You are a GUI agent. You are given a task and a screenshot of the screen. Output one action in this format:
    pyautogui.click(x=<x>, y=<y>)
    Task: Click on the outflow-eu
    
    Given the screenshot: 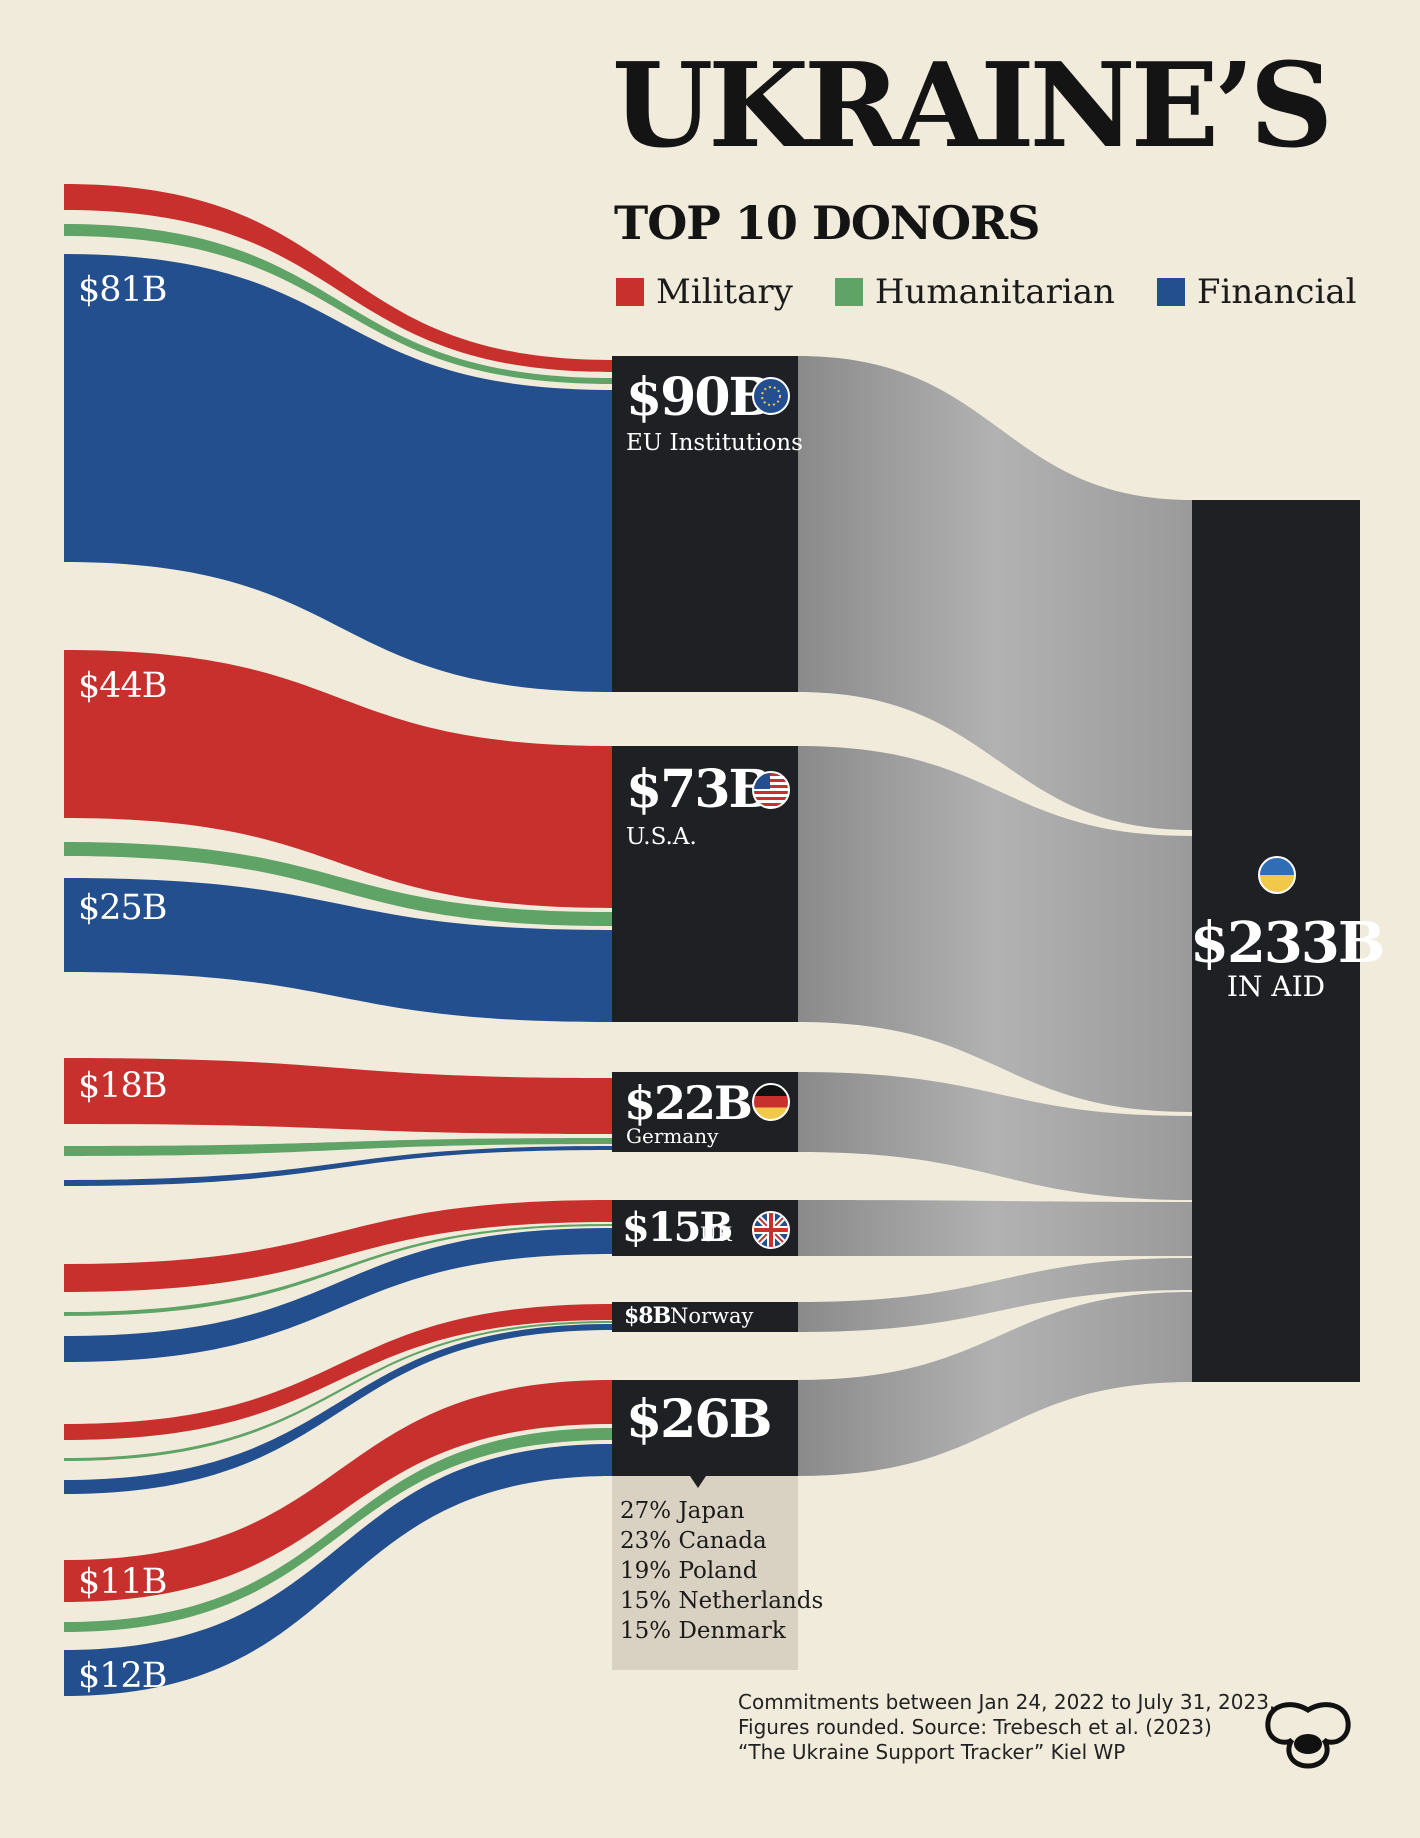 What is the action you would take?
    pyautogui.click(x=995, y=593)
    